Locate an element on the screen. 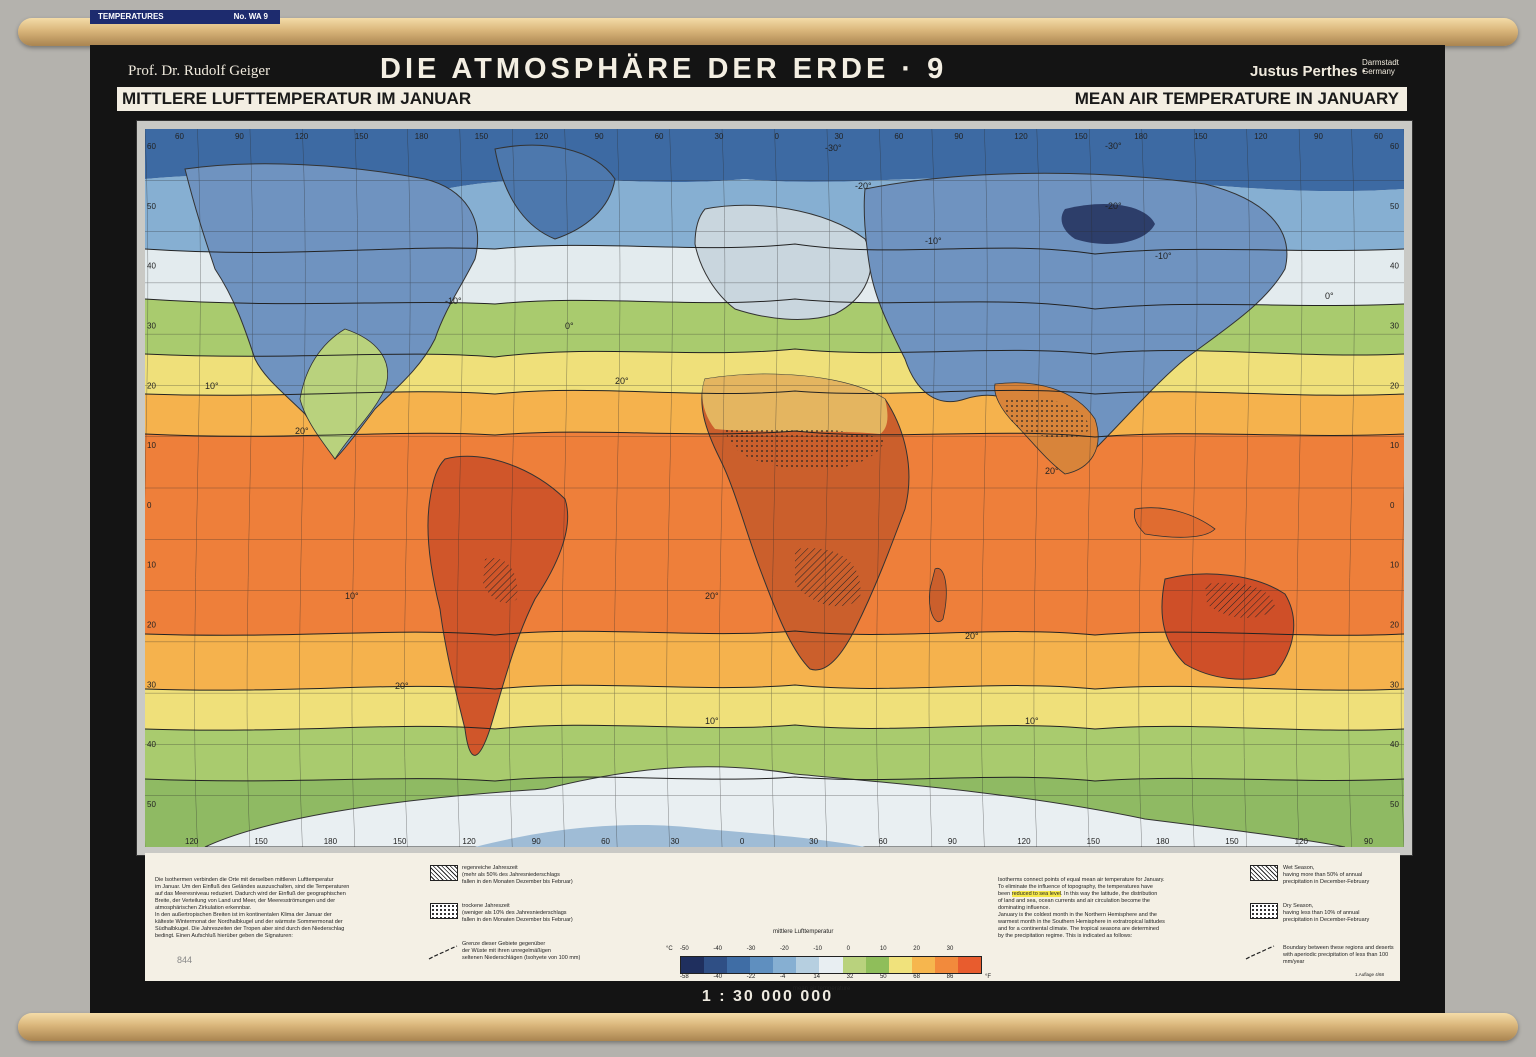  celsius-unit: °C is located at coordinates (669, 949).